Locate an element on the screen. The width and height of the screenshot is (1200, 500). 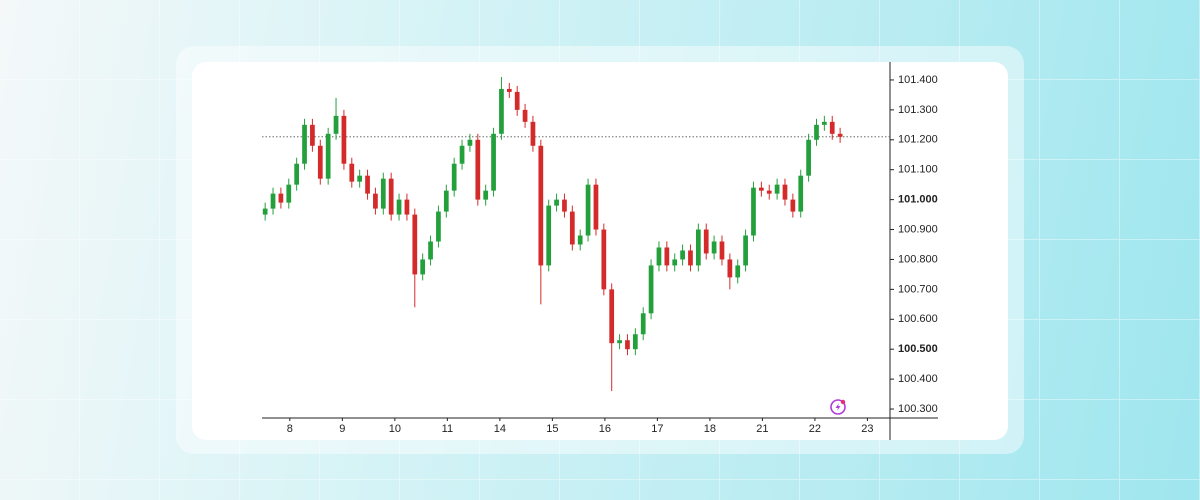
x-tick-label: 22 is located at coordinates (815, 429).